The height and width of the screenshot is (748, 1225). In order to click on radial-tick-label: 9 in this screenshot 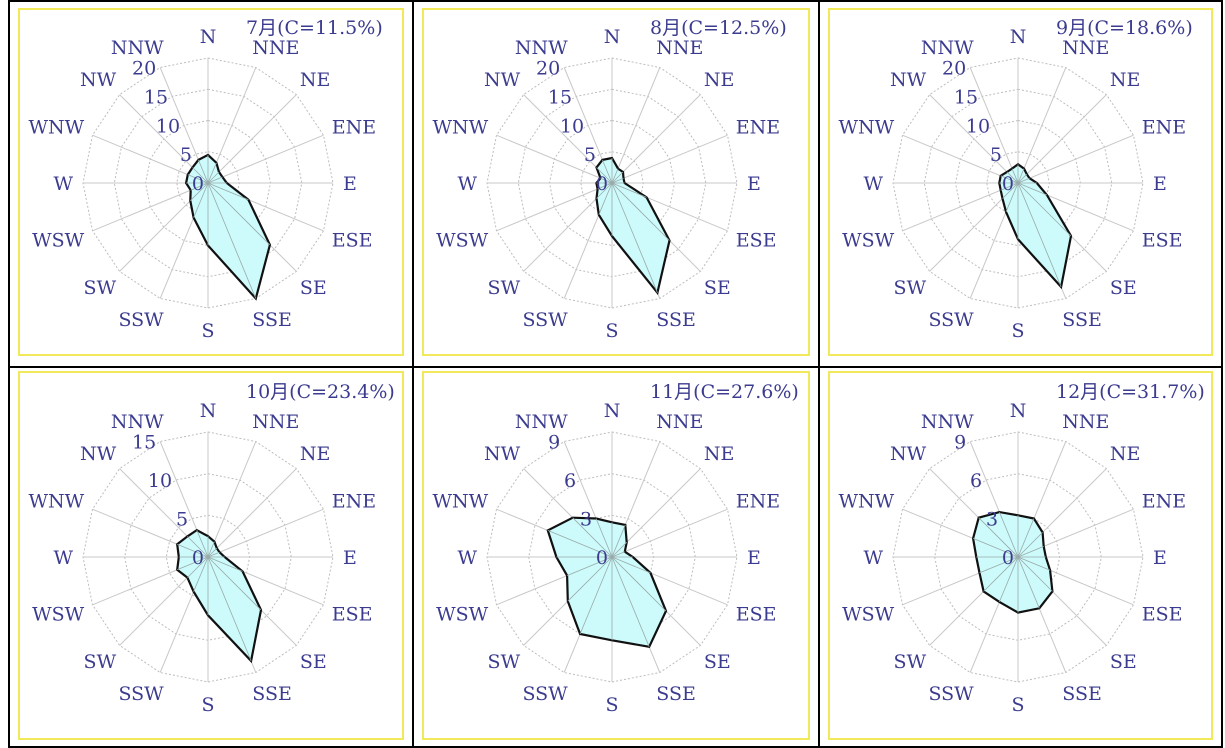, I will do `click(554, 443)`.